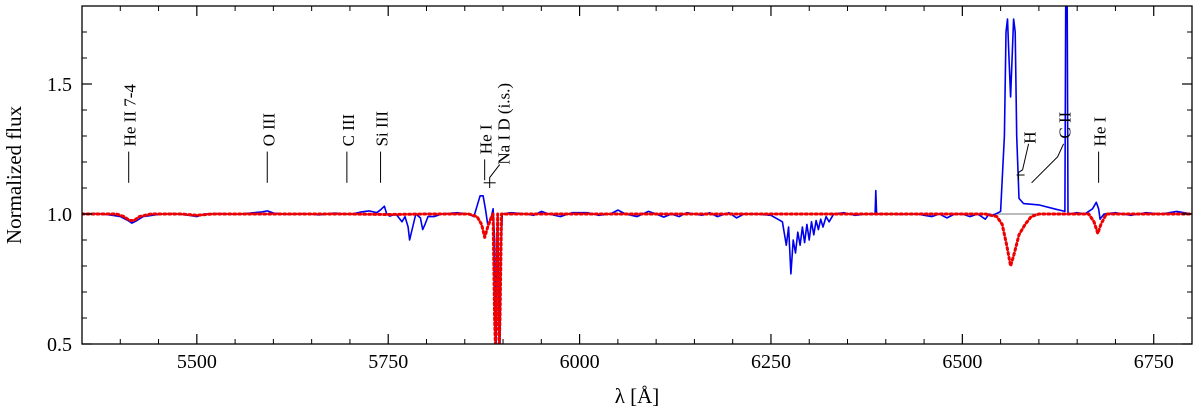 The height and width of the screenshot is (413, 1200). Describe the element at coordinates (962, 362) in the screenshot. I see `x-tick-label: 6500` at that location.